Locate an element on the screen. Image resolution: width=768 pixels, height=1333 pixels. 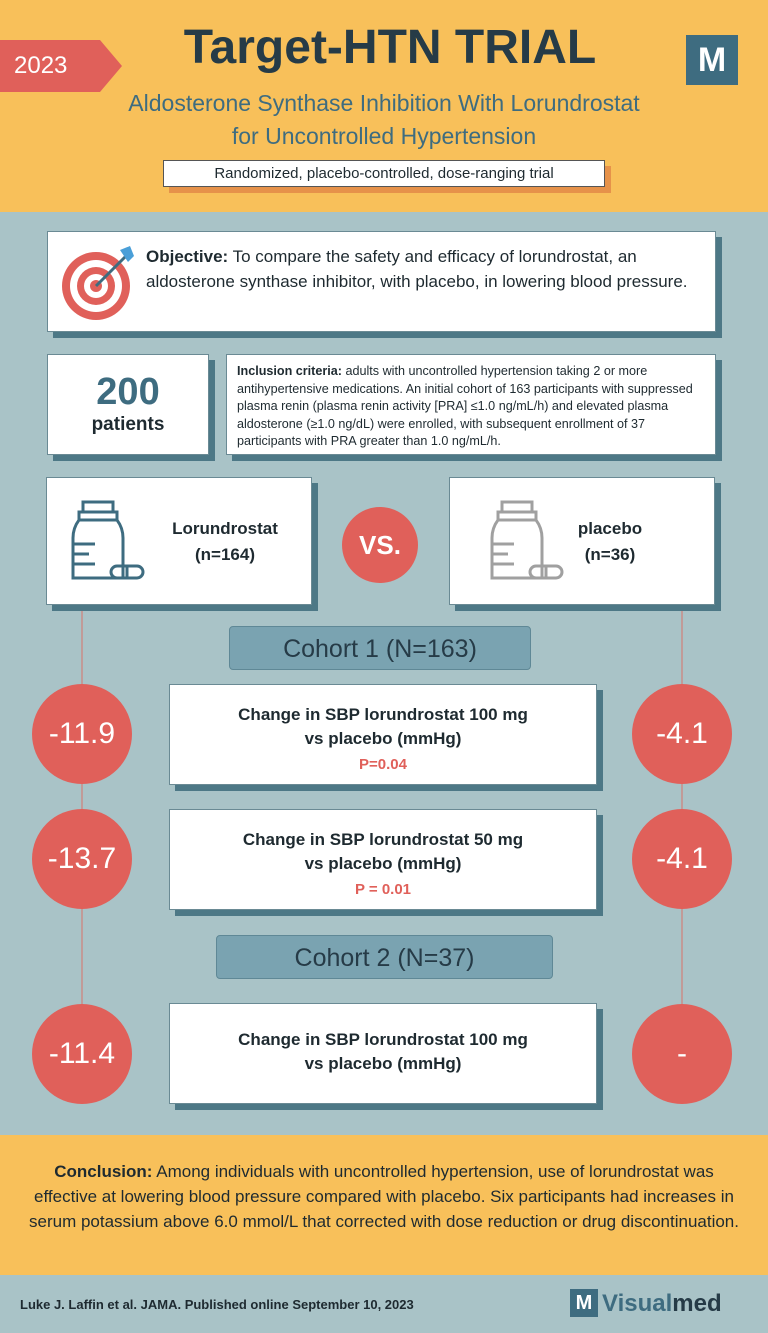
brand-logo: M is located at coordinates (584, 1303).